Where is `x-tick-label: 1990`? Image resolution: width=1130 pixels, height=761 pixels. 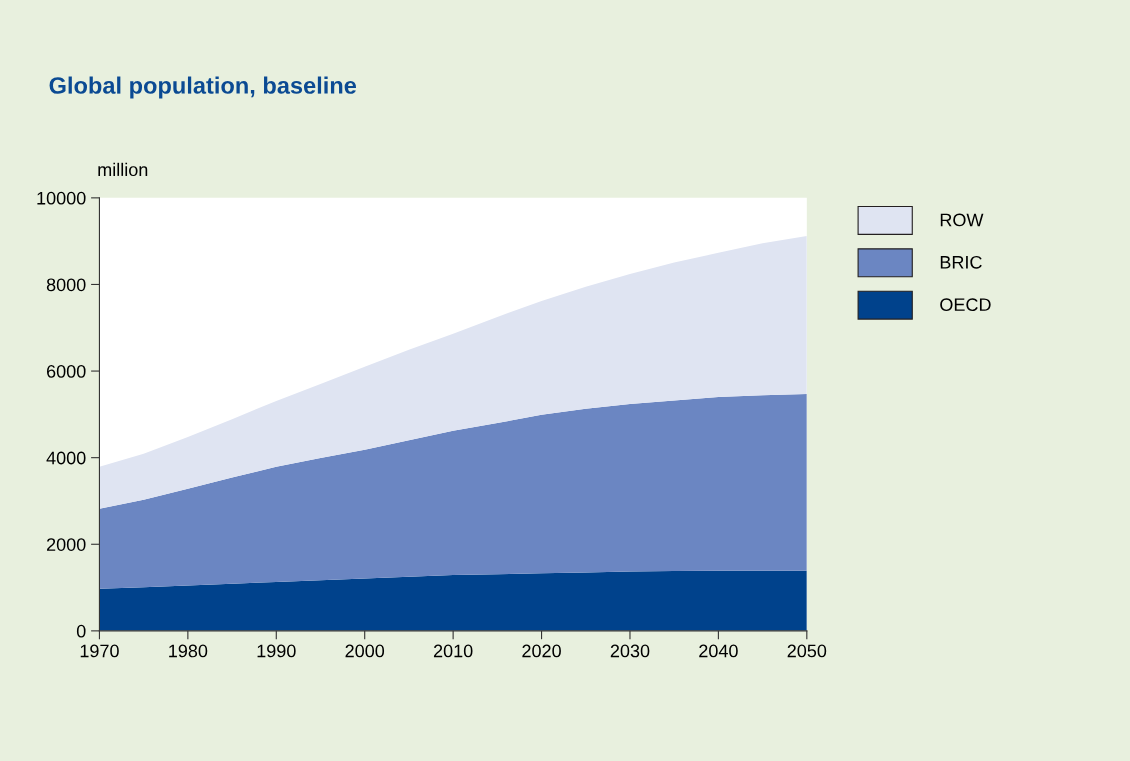 x-tick-label: 1990 is located at coordinates (276, 651).